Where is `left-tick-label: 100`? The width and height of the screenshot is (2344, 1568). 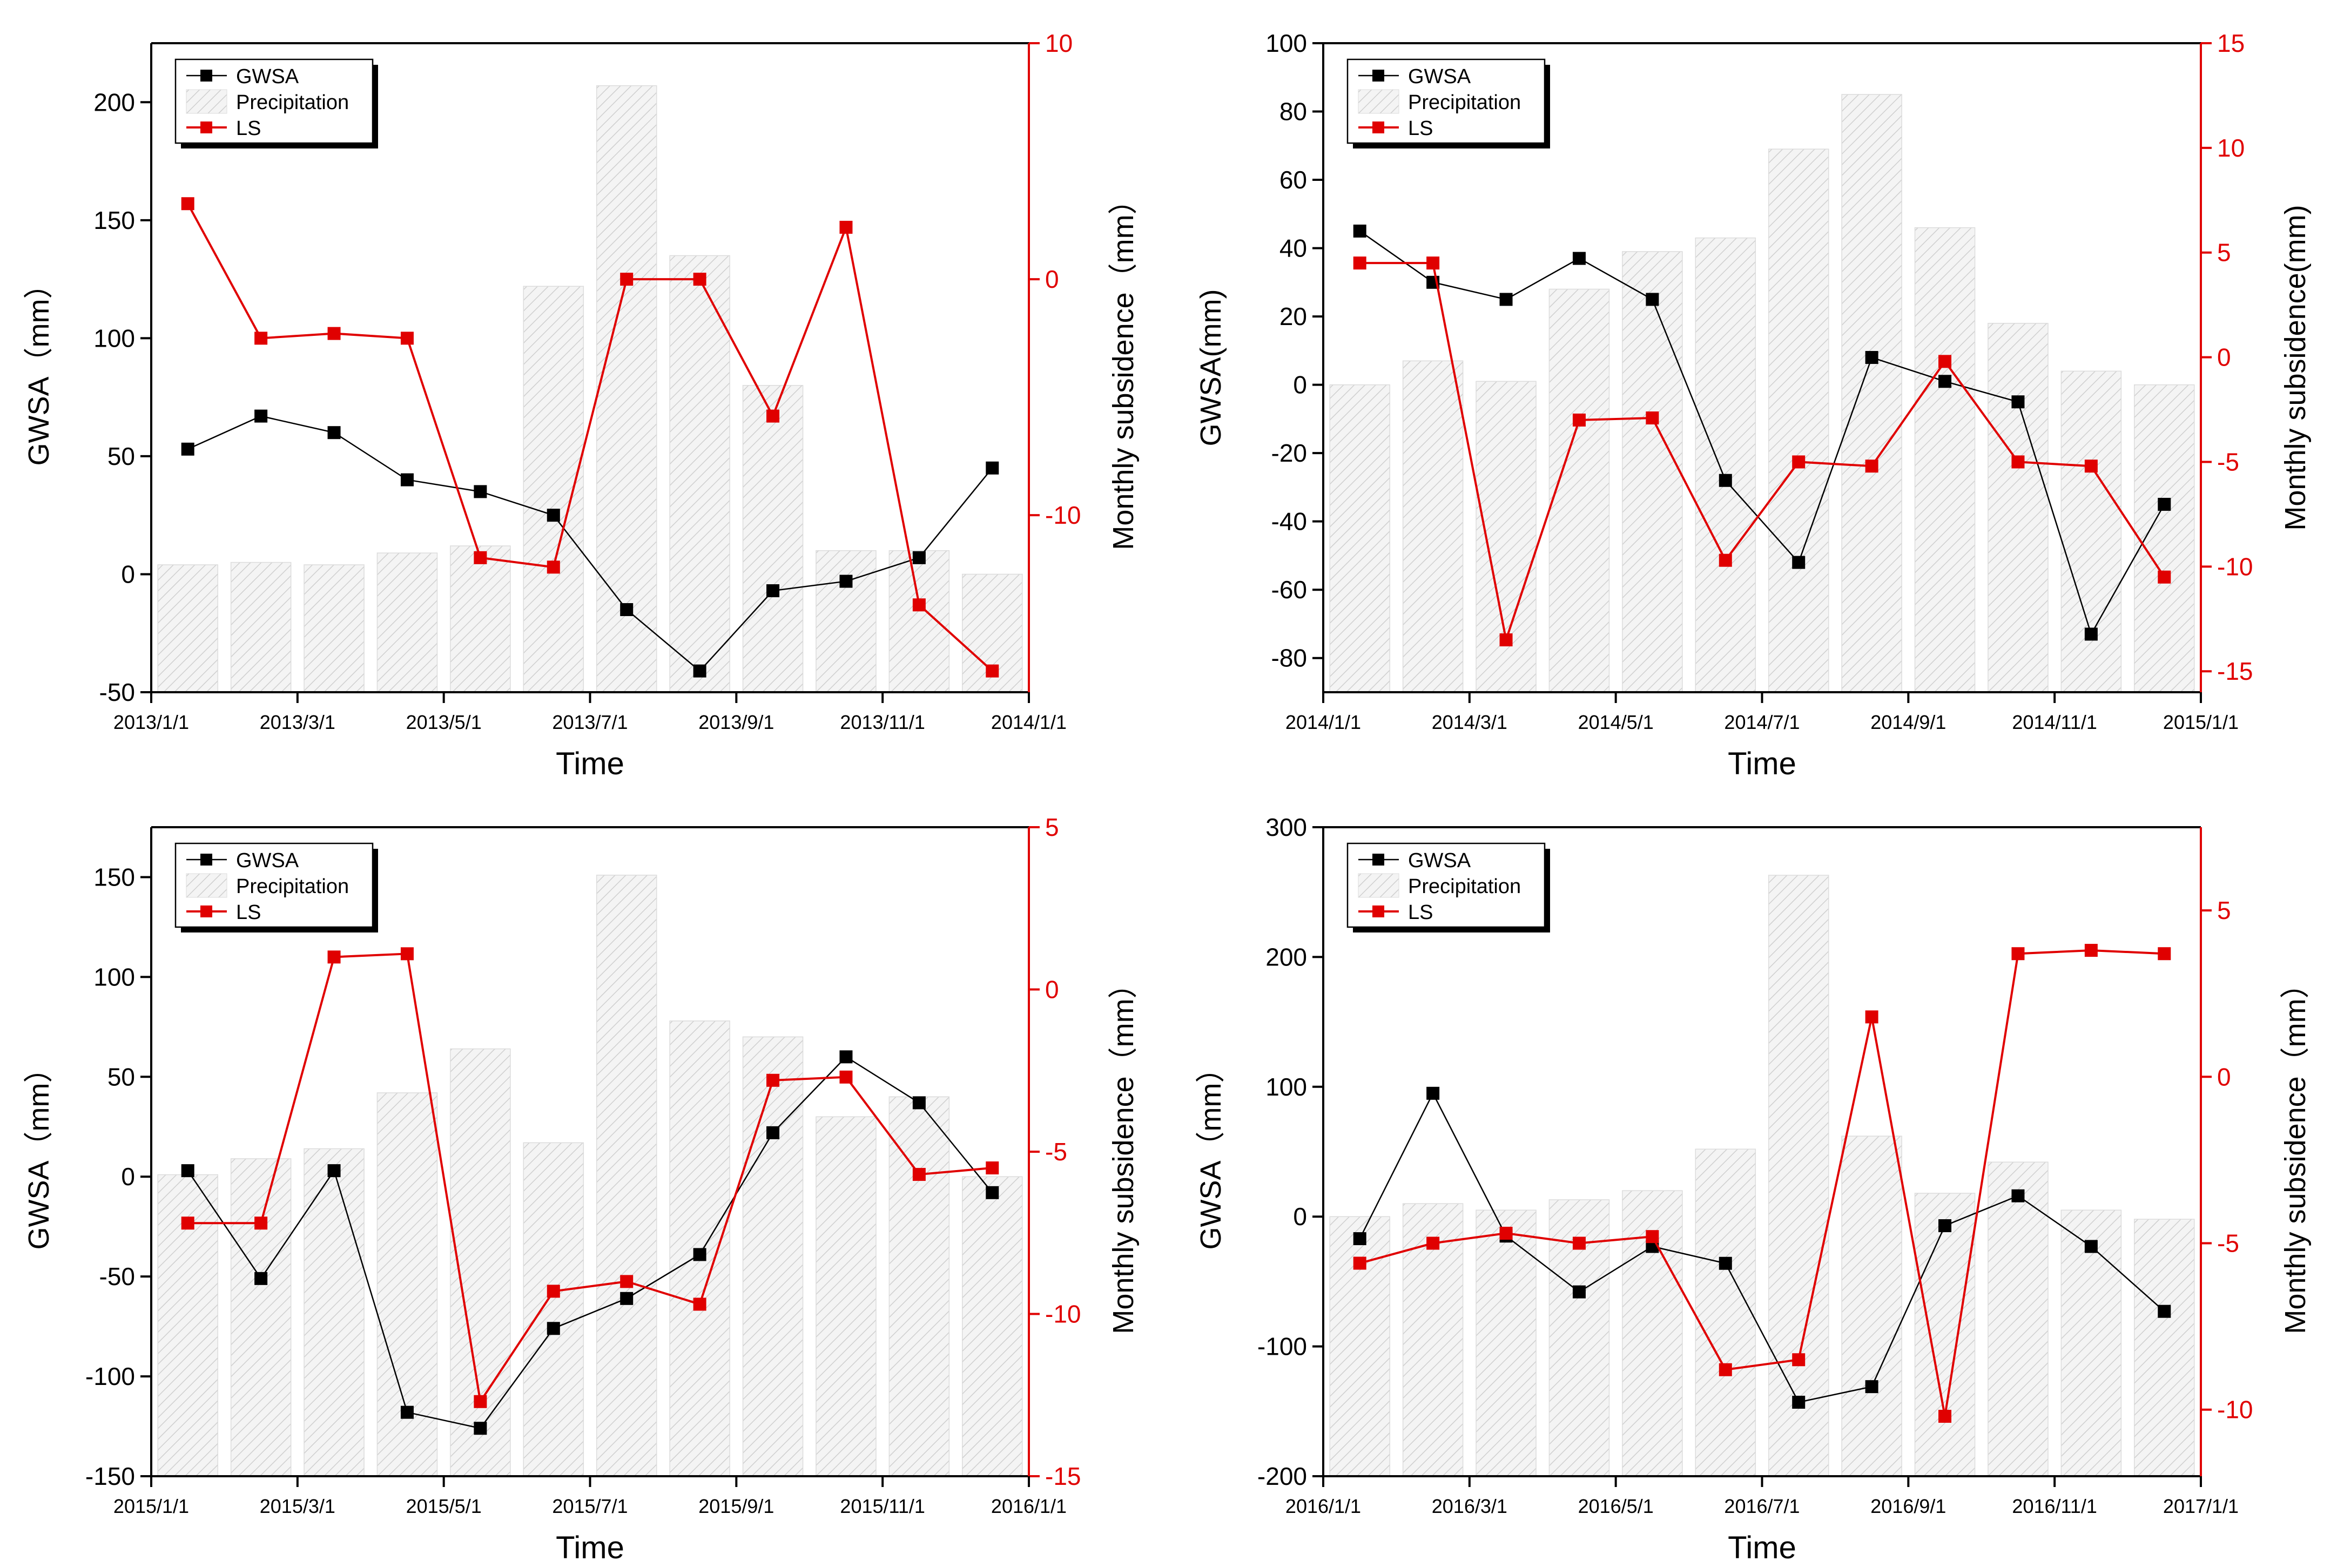
left-tick-label: 100 is located at coordinates (1286, 43).